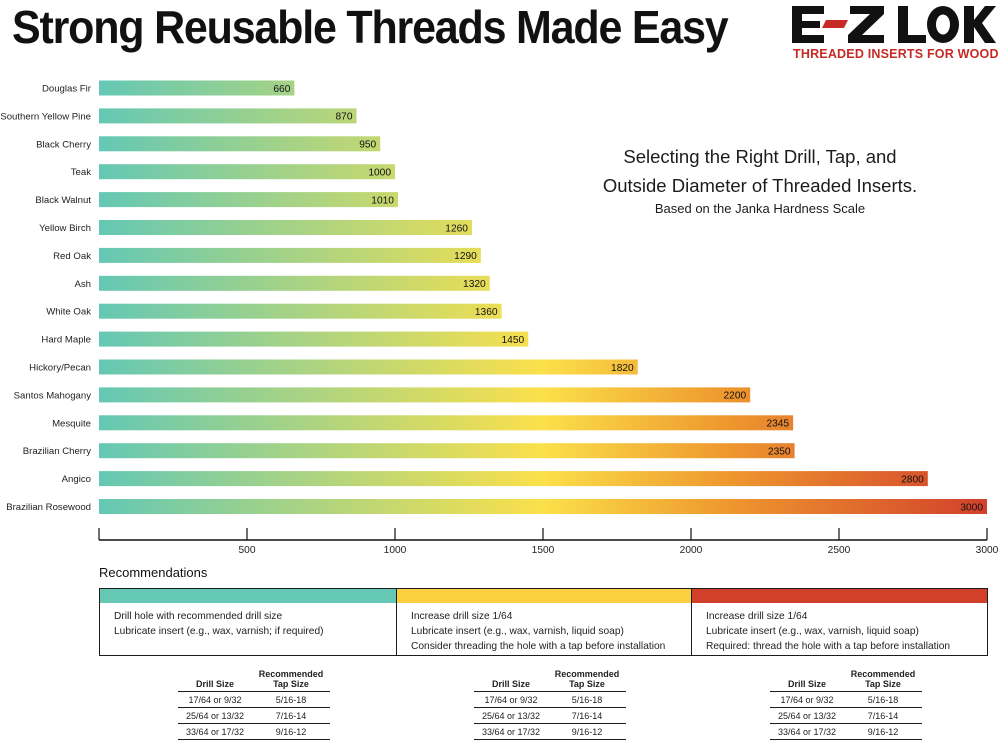 The width and height of the screenshot is (1000, 740). What do you see at coordinates (486, 312) in the screenshot?
I see `data-label: 1360` at bounding box center [486, 312].